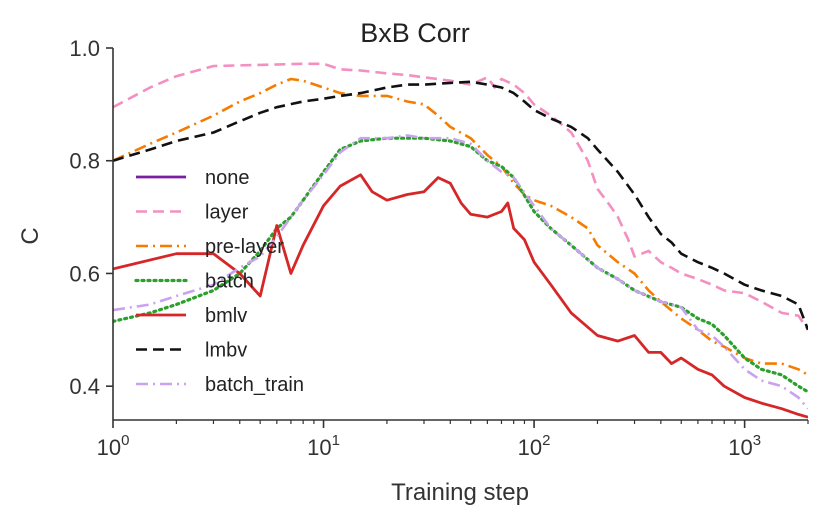 The image size is (830, 524). Describe the element at coordinates (227, 213) in the screenshot. I see `legend-label-layer: layer` at that location.